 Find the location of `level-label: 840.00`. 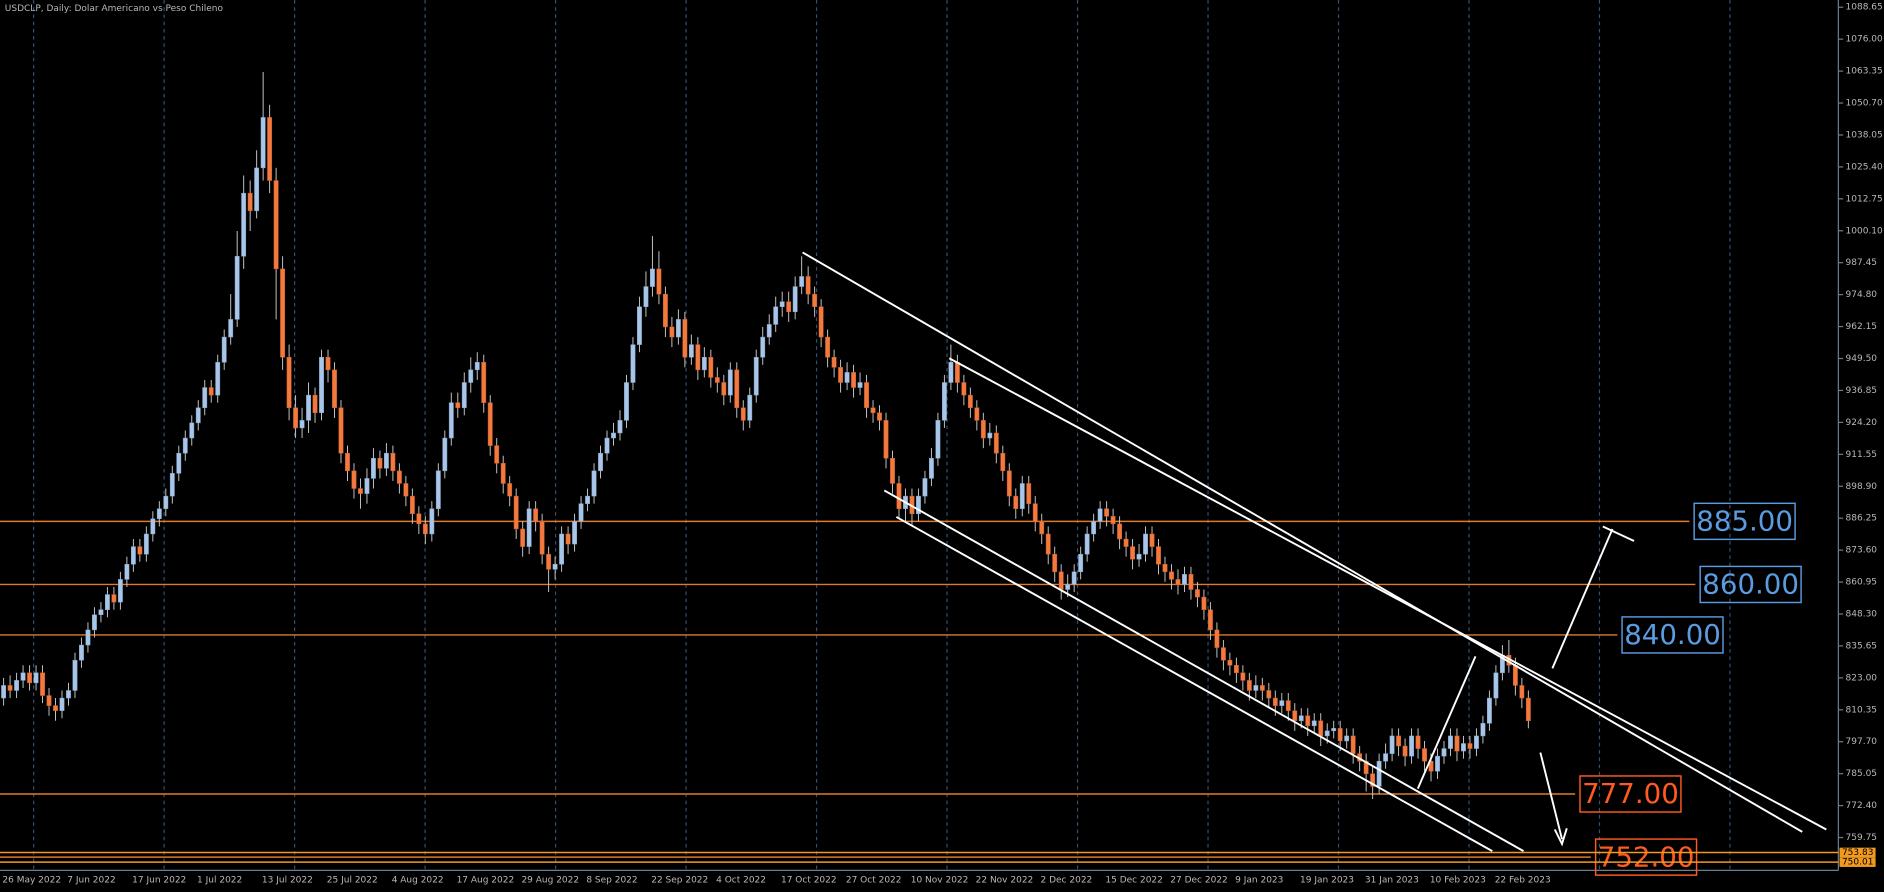

level-label: 840.00 is located at coordinates (1672, 634).